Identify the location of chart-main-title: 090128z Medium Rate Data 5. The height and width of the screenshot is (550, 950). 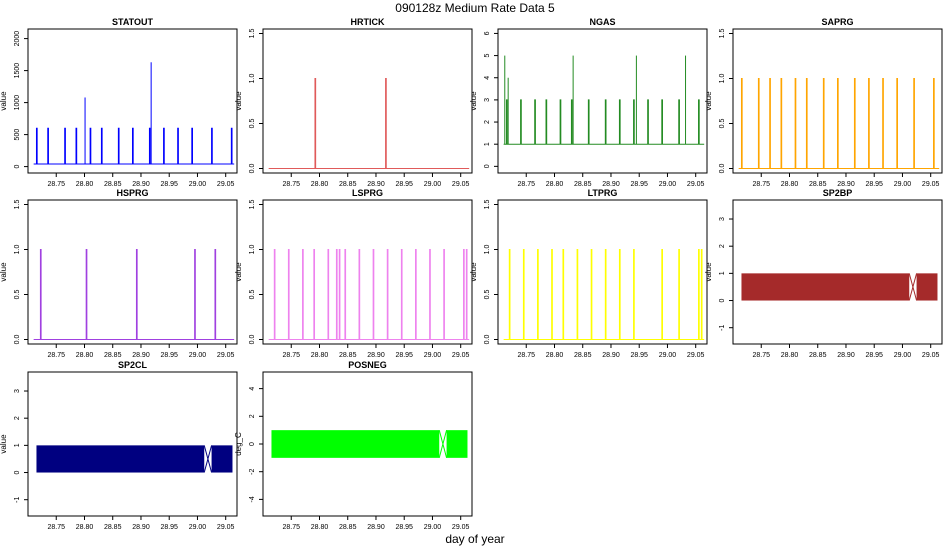
(475, 8).